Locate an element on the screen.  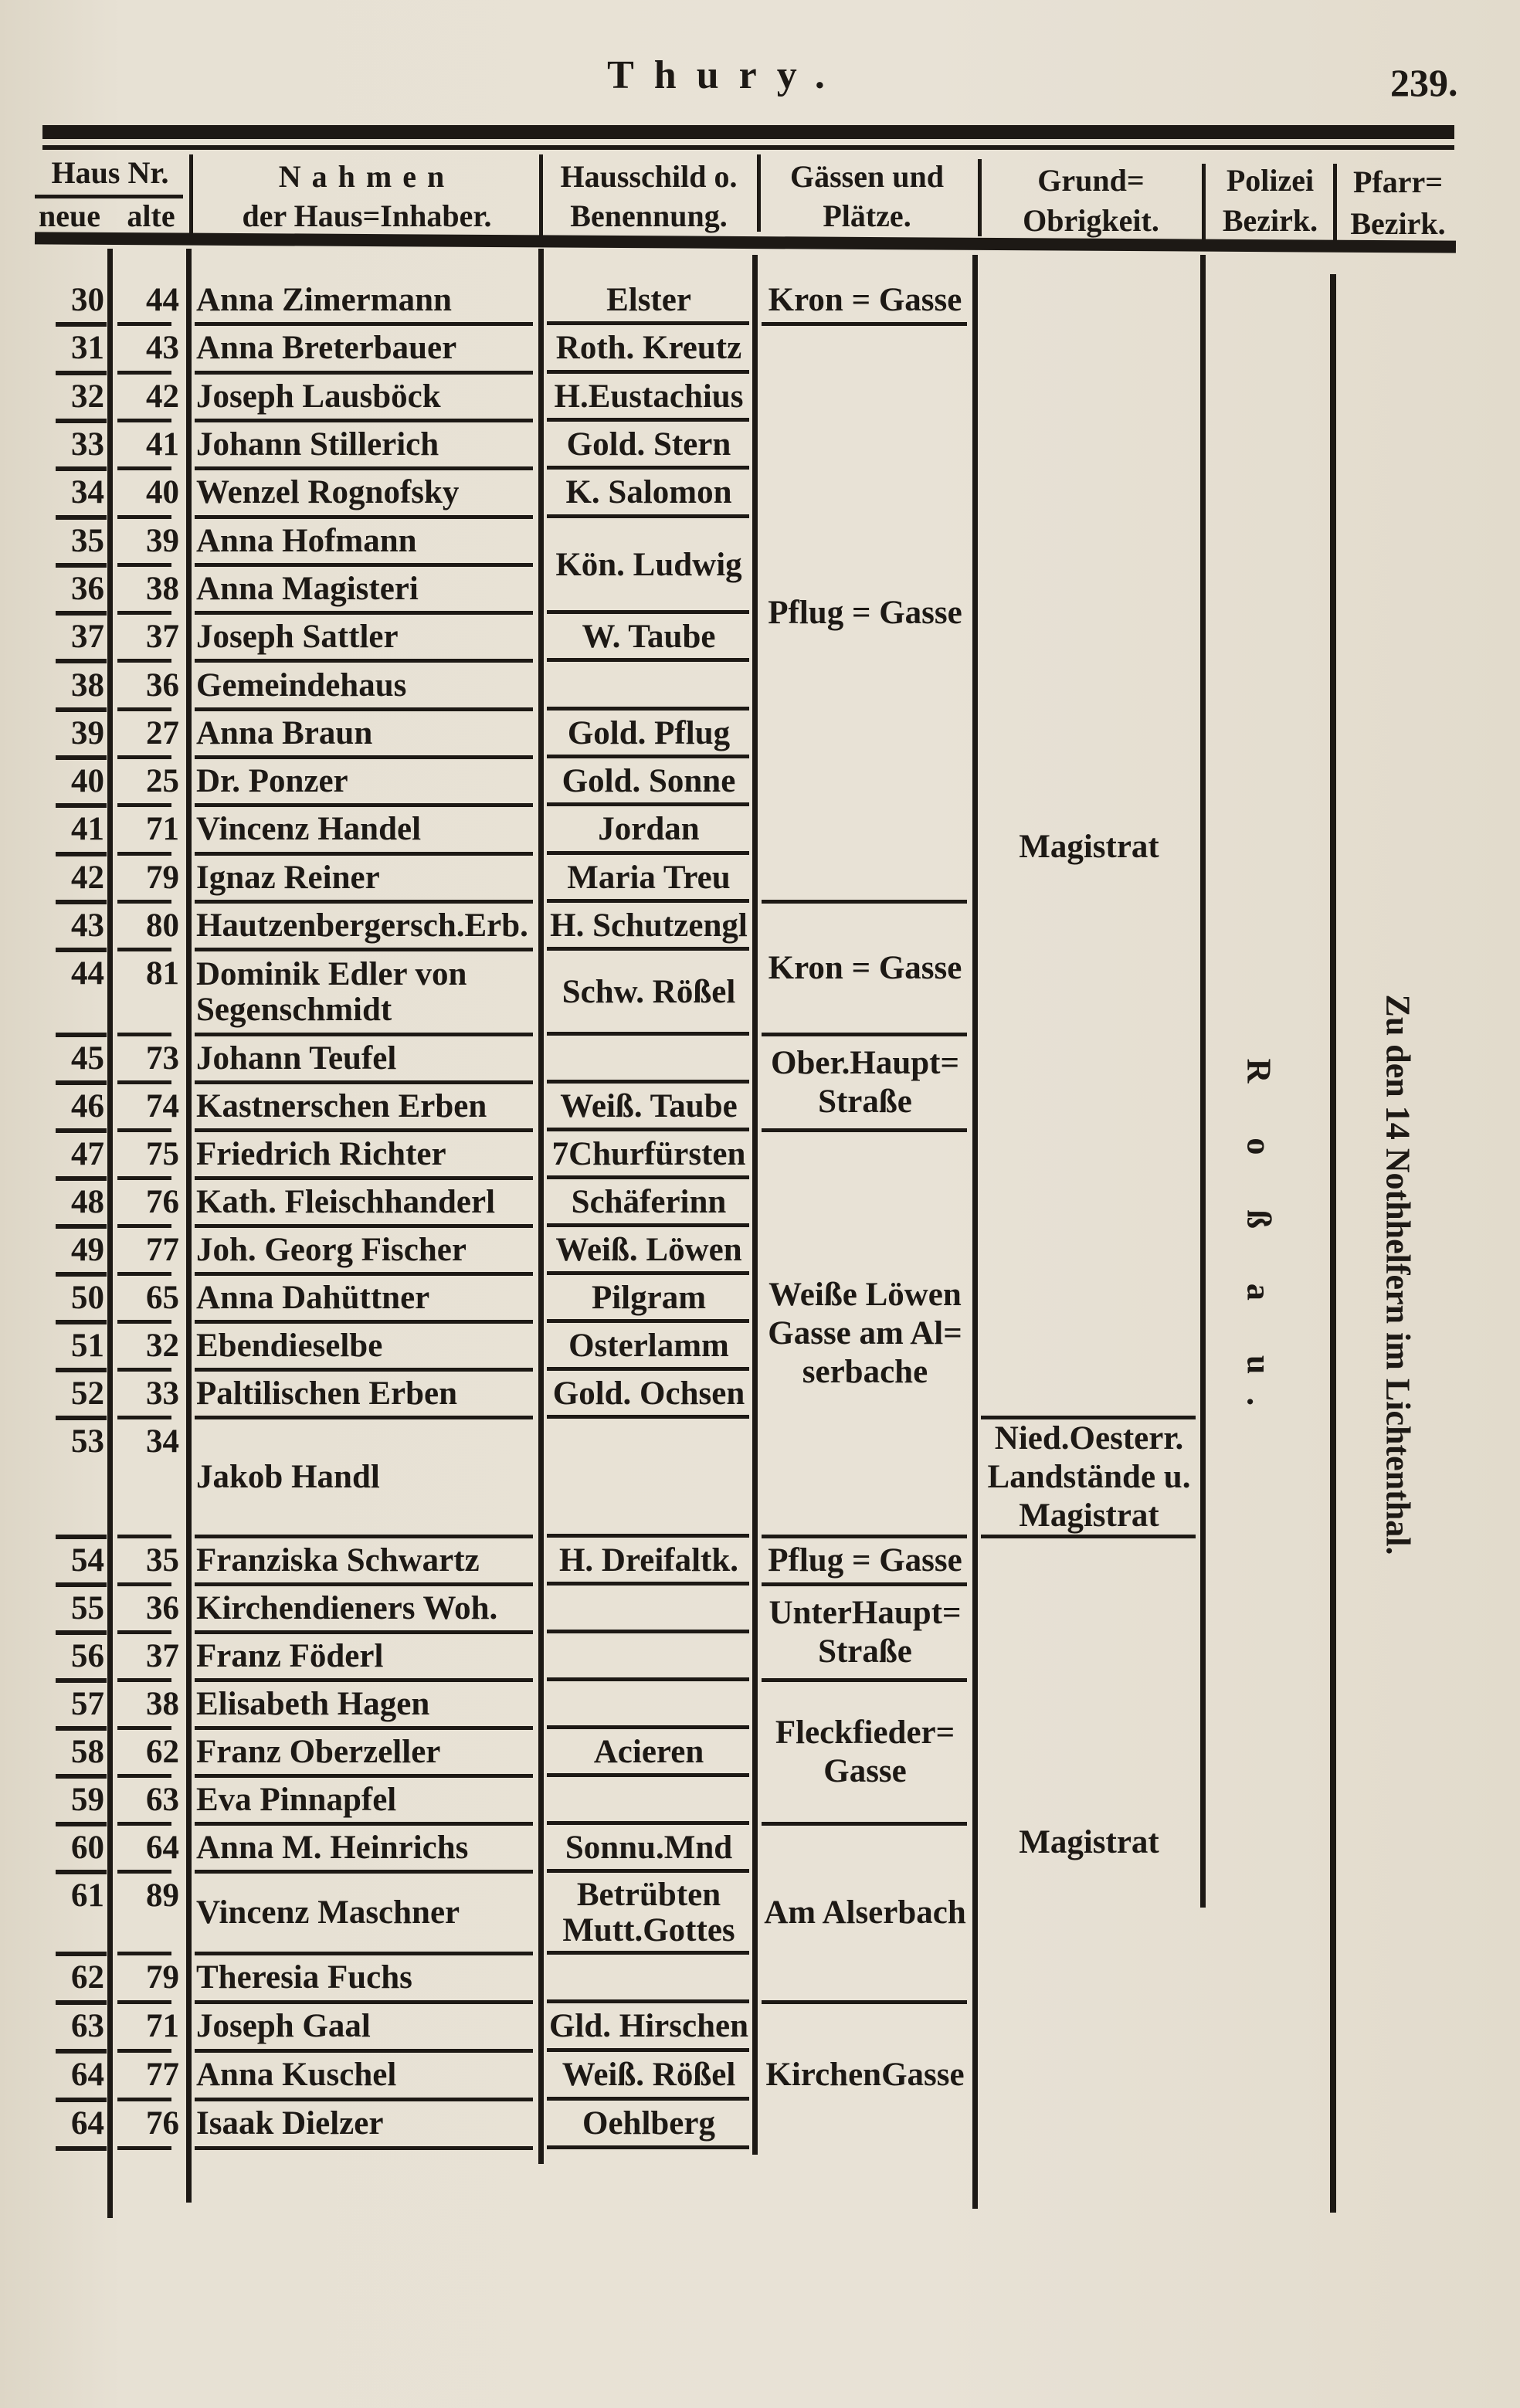
street-cell: Kron = Gasse is located at coordinates (865, 300).